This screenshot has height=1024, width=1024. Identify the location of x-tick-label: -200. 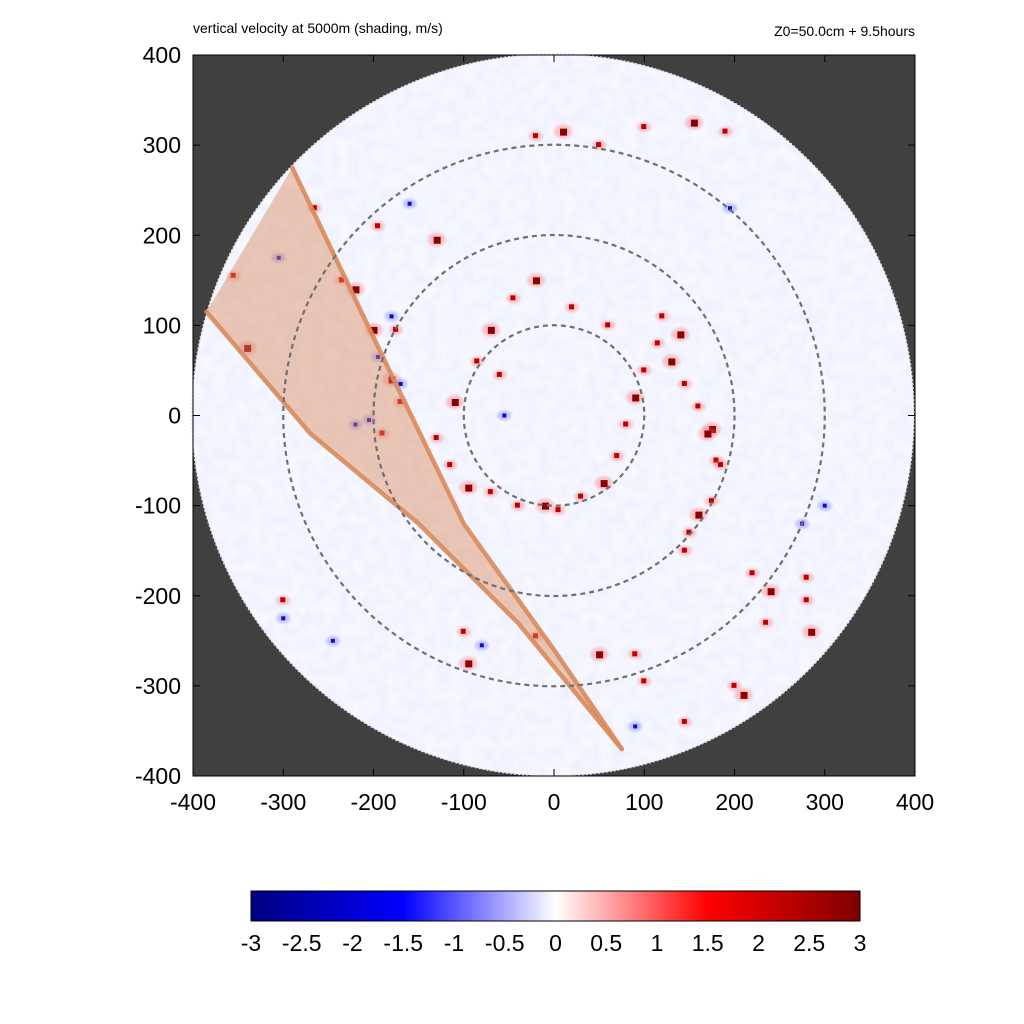
(373, 802).